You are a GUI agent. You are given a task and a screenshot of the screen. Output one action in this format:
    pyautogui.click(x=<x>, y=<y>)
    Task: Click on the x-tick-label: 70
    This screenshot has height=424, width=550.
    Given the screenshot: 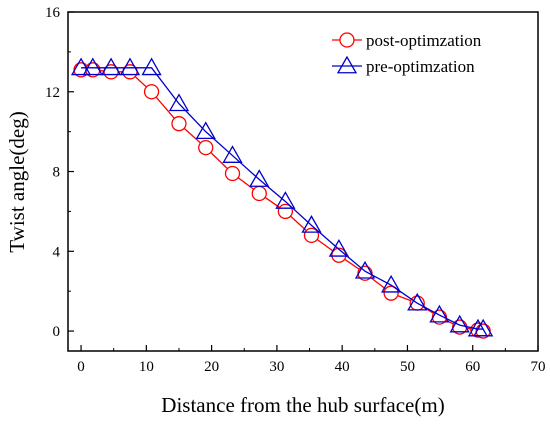 What is the action you would take?
    pyautogui.click(x=538, y=367)
    